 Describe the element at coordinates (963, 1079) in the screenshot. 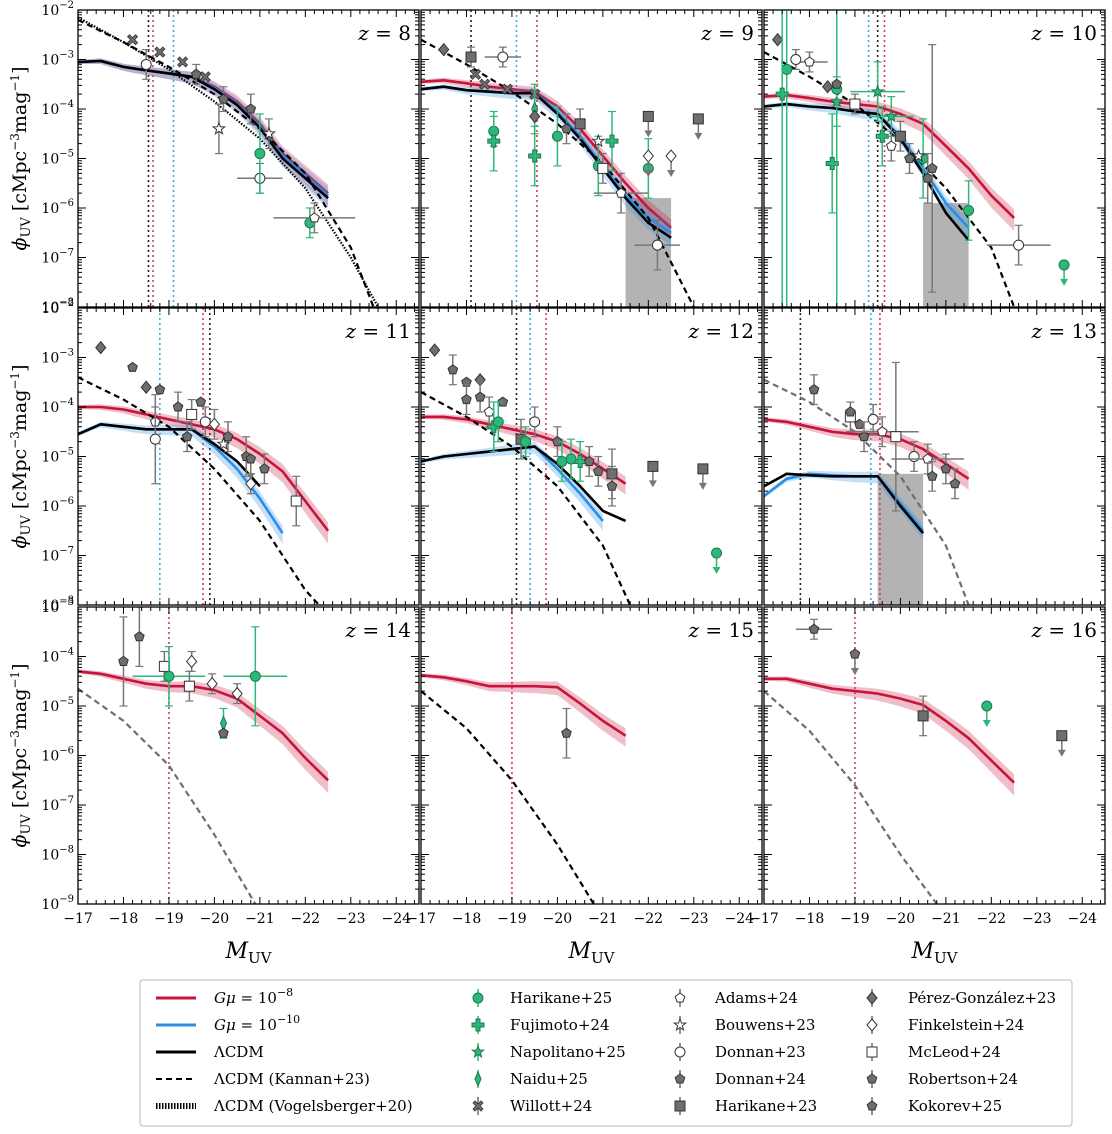

I see `legend-label: Robertson+24` at that location.